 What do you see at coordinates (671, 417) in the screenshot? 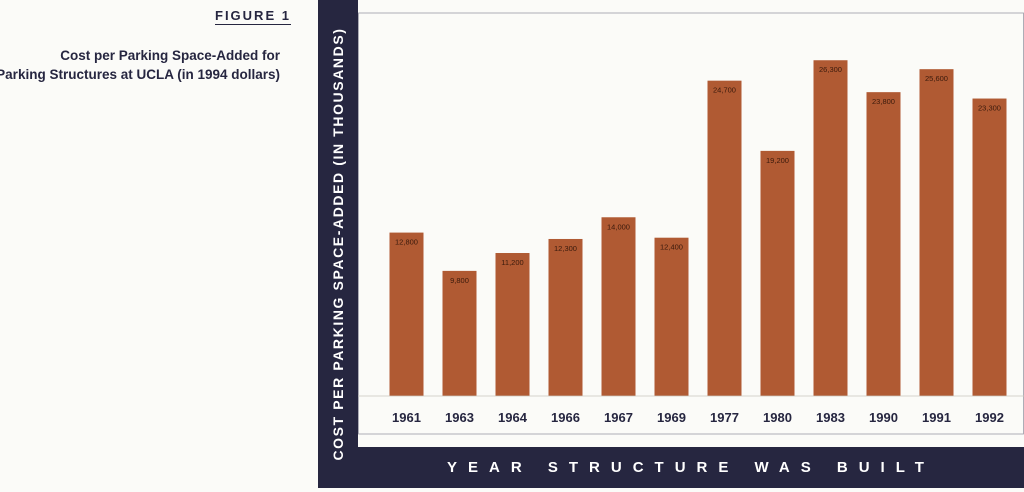
I see `x-tick-label: 1969` at bounding box center [671, 417].